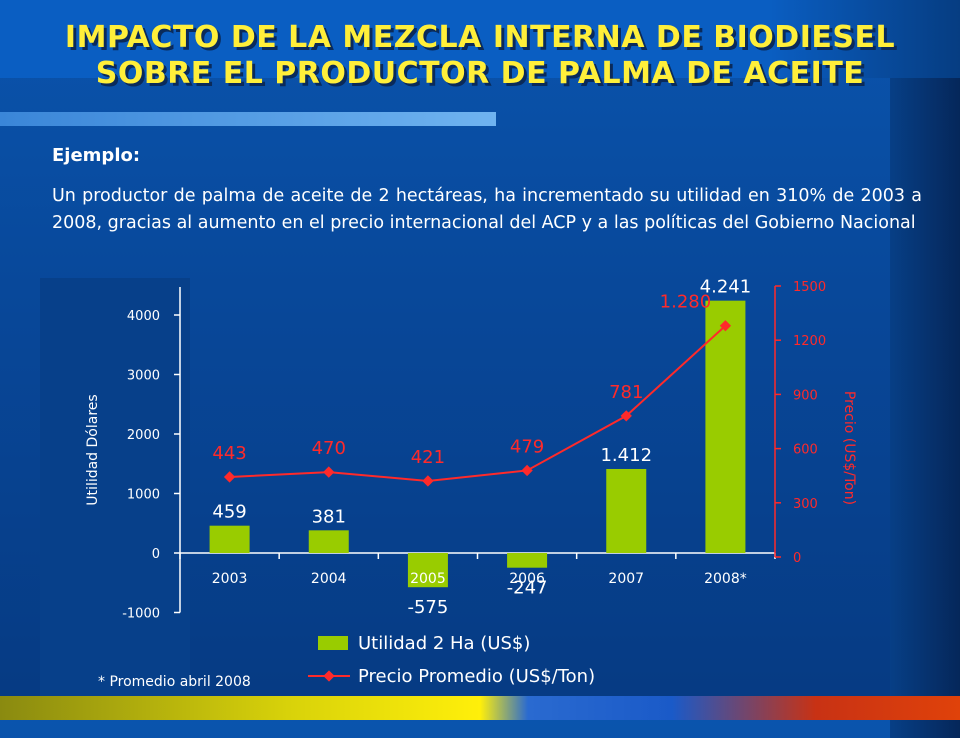 The height and width of the screenshot is (738, 960). I want to click on y2-tick-label: 0, so click(797, 558).